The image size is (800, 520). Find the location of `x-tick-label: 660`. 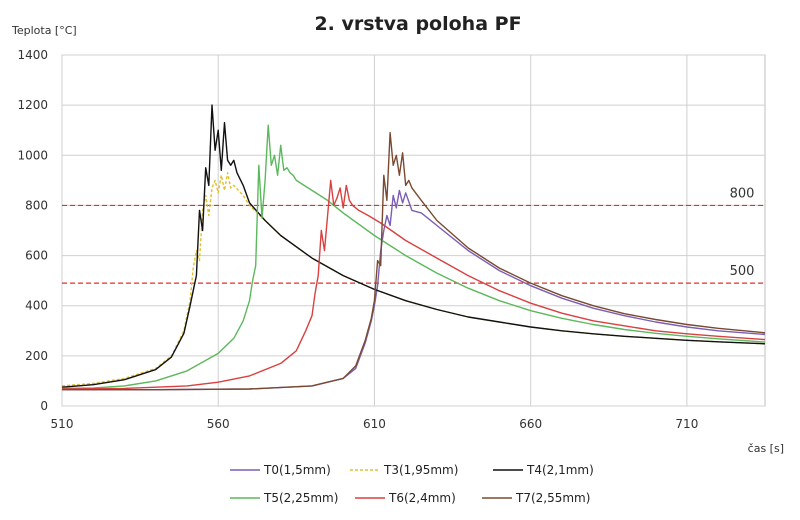

x-tick-label: 660 is located at coordinates (530, 424).